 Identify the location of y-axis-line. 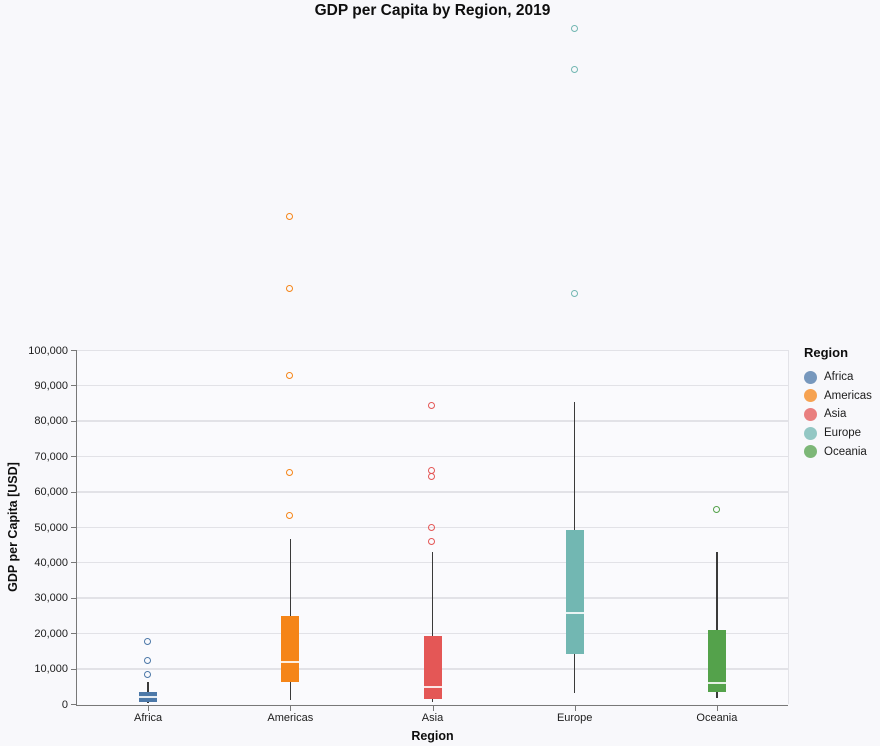
(76, 527).